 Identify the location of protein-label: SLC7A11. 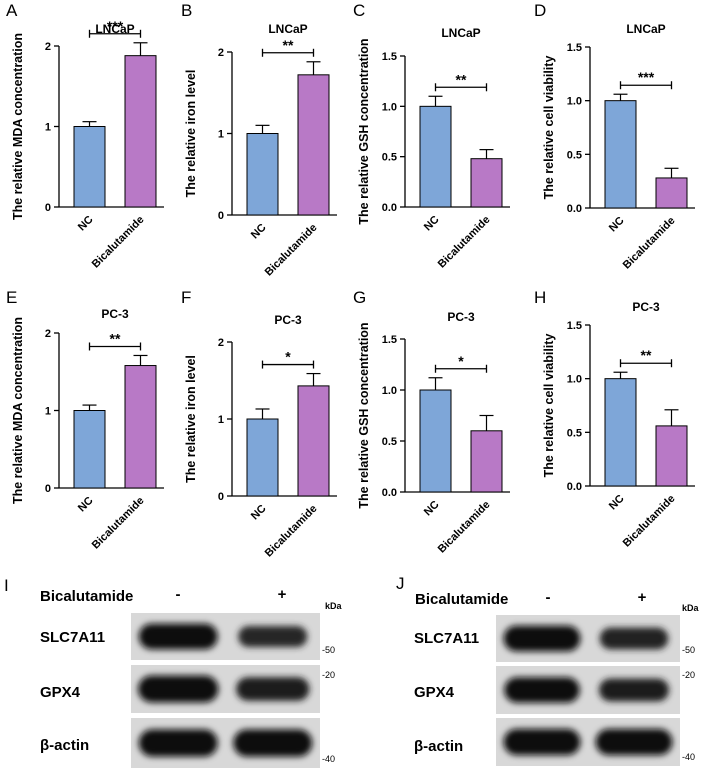
(446, 638).